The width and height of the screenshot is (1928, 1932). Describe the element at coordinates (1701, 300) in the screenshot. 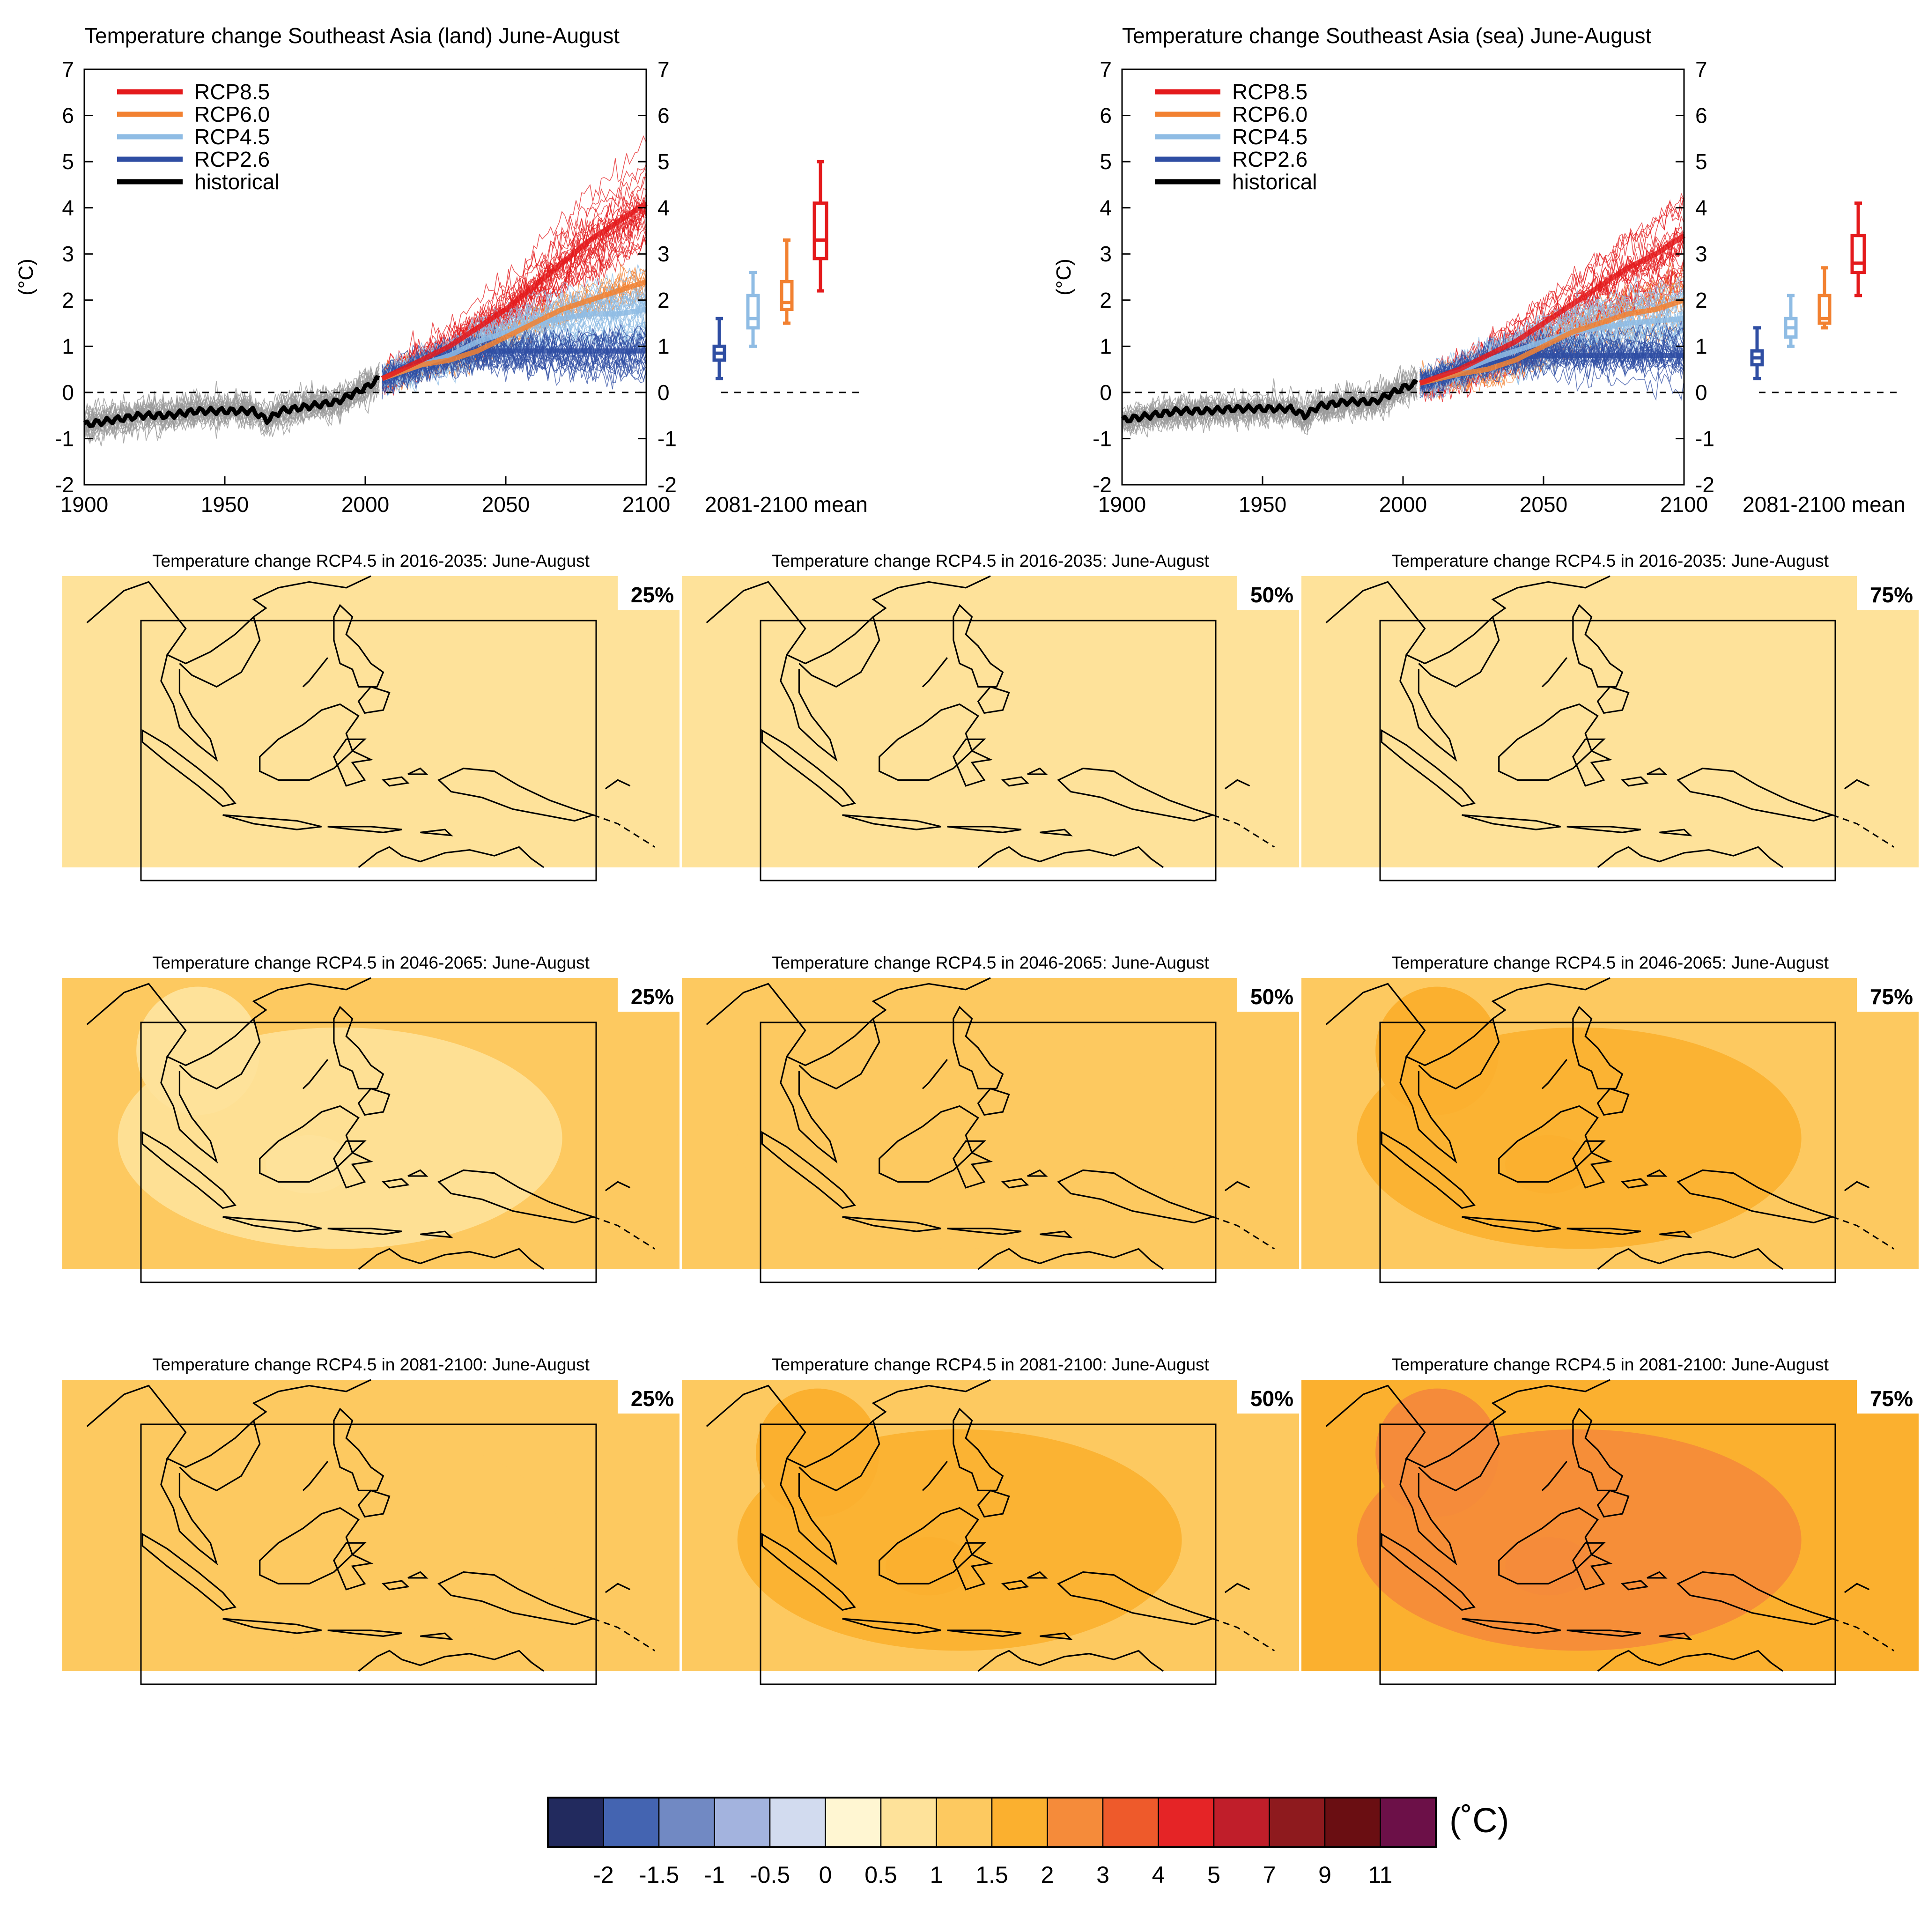

I see `y-tick-label-right: 2` at that location.